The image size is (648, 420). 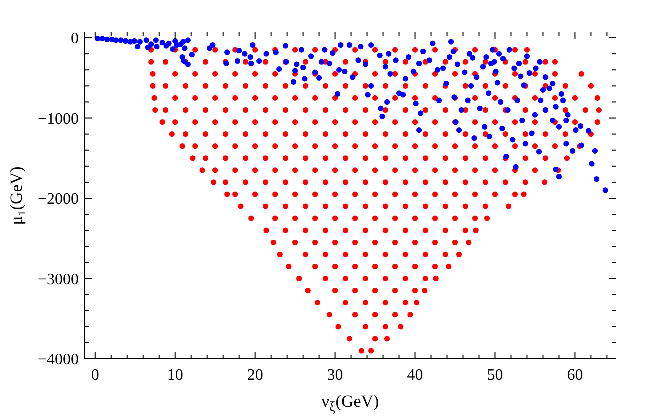 What do you see at coordinates (415, 375) in the screenshot?
I see `x-tick-label: 40` at bounding box center [415, 375].